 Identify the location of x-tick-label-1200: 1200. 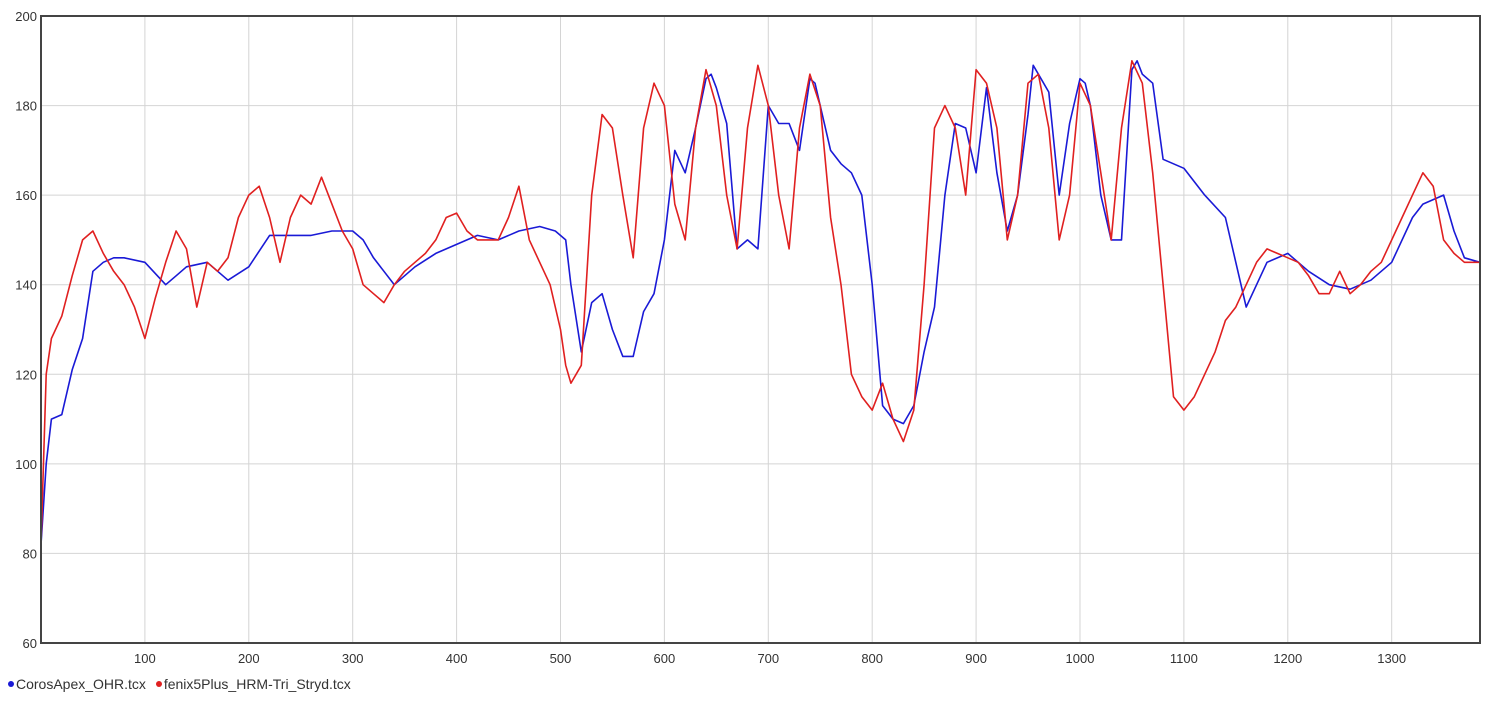
(1287, 658).